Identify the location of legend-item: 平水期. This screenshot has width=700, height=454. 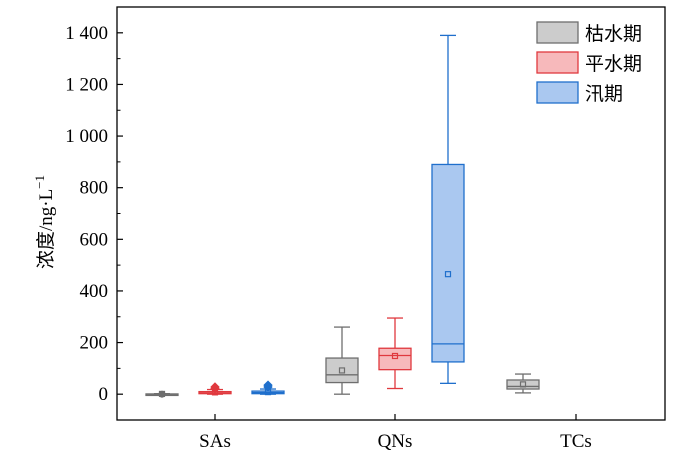
(589, 63).